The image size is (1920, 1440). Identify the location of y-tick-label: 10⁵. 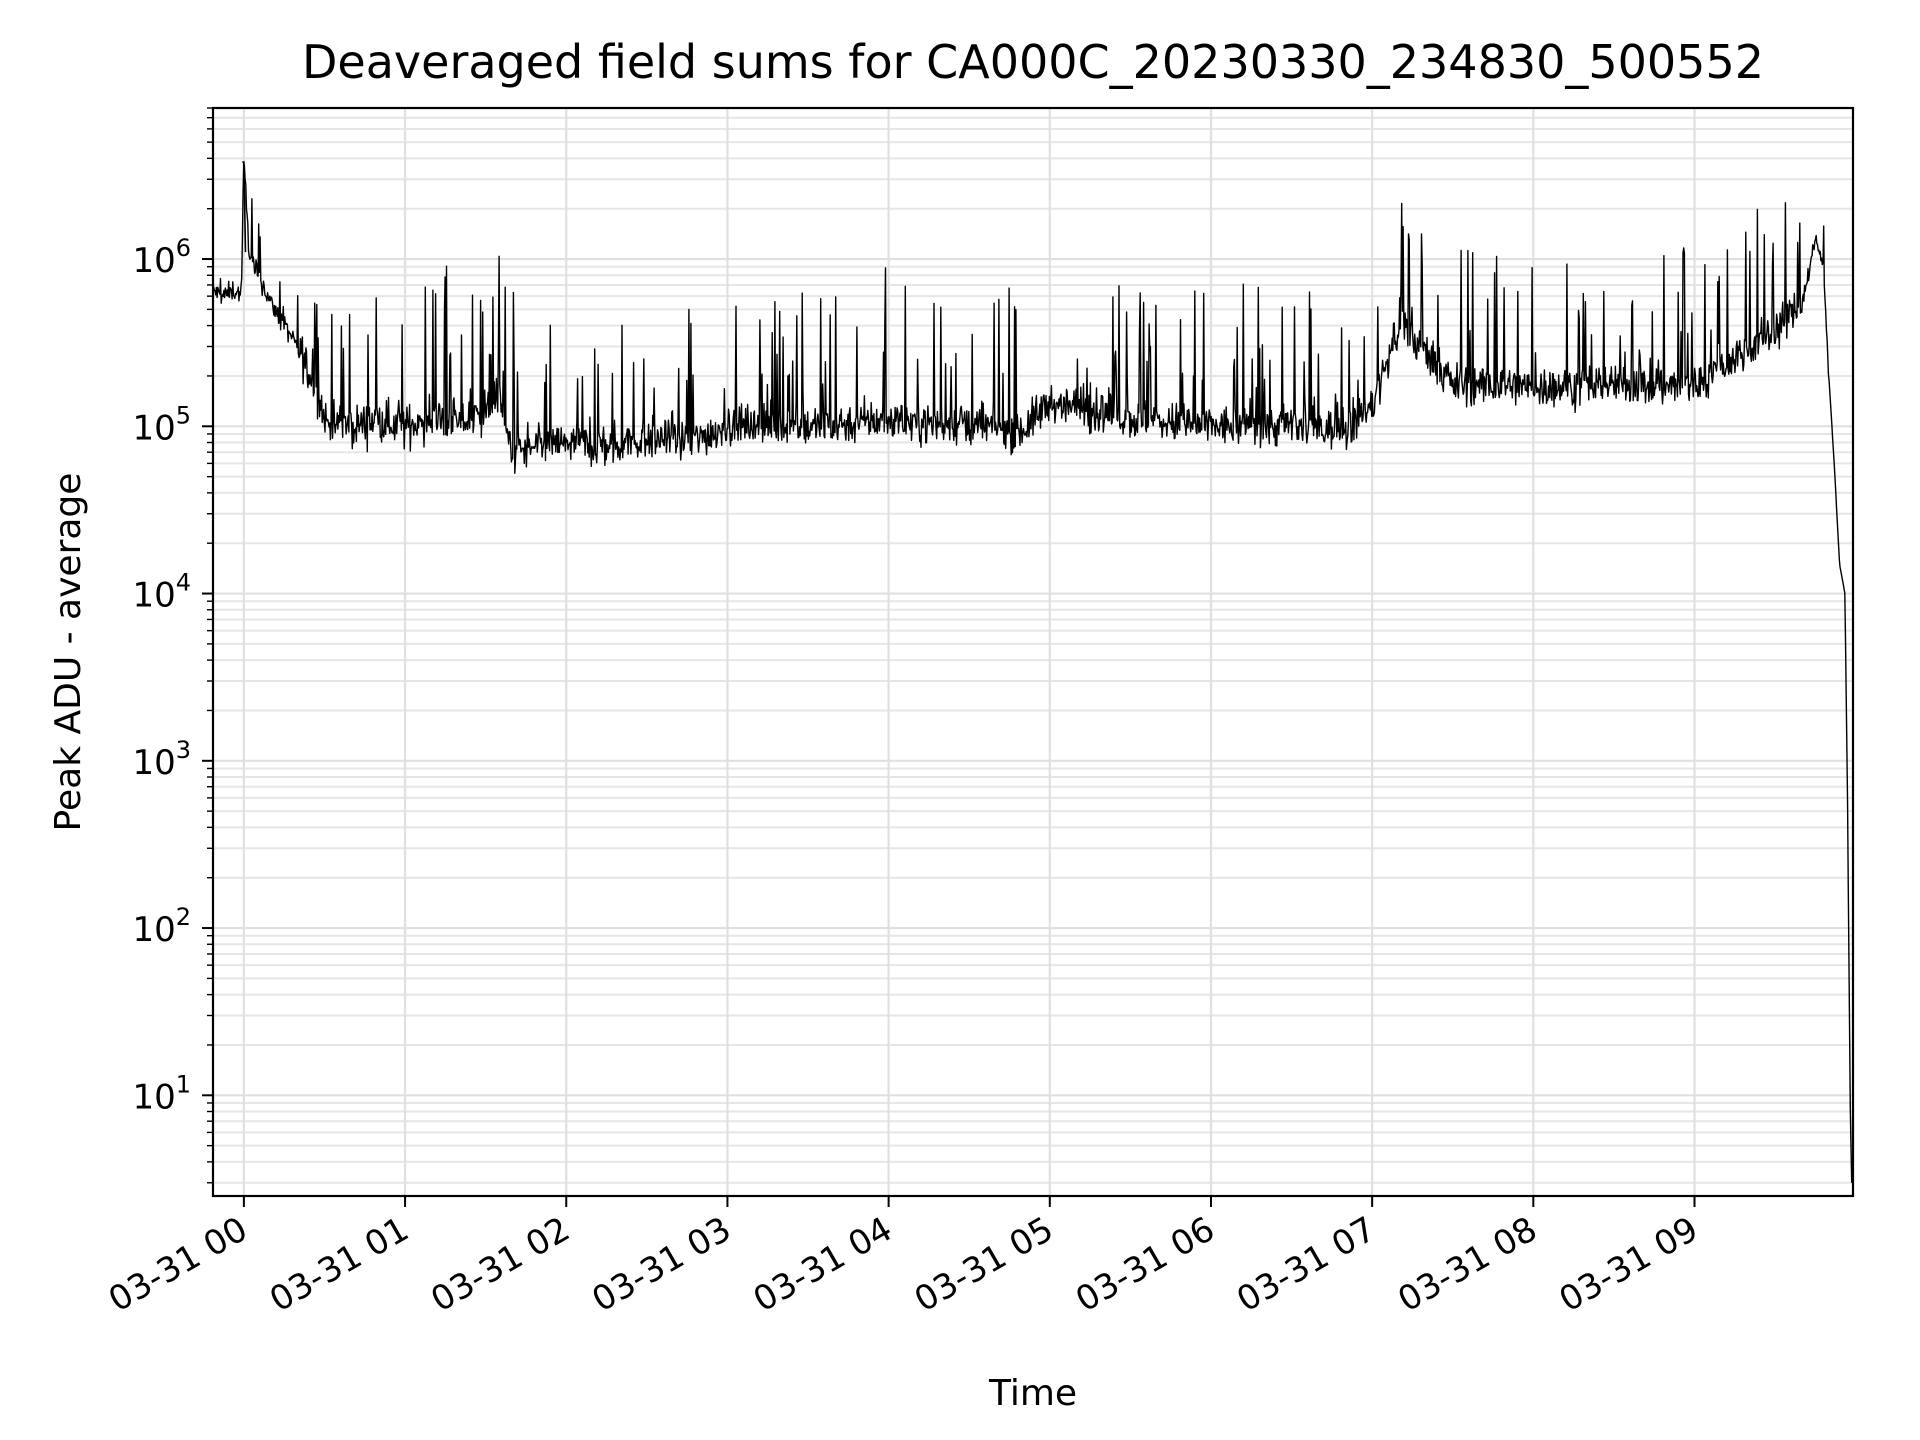
(161, 424).